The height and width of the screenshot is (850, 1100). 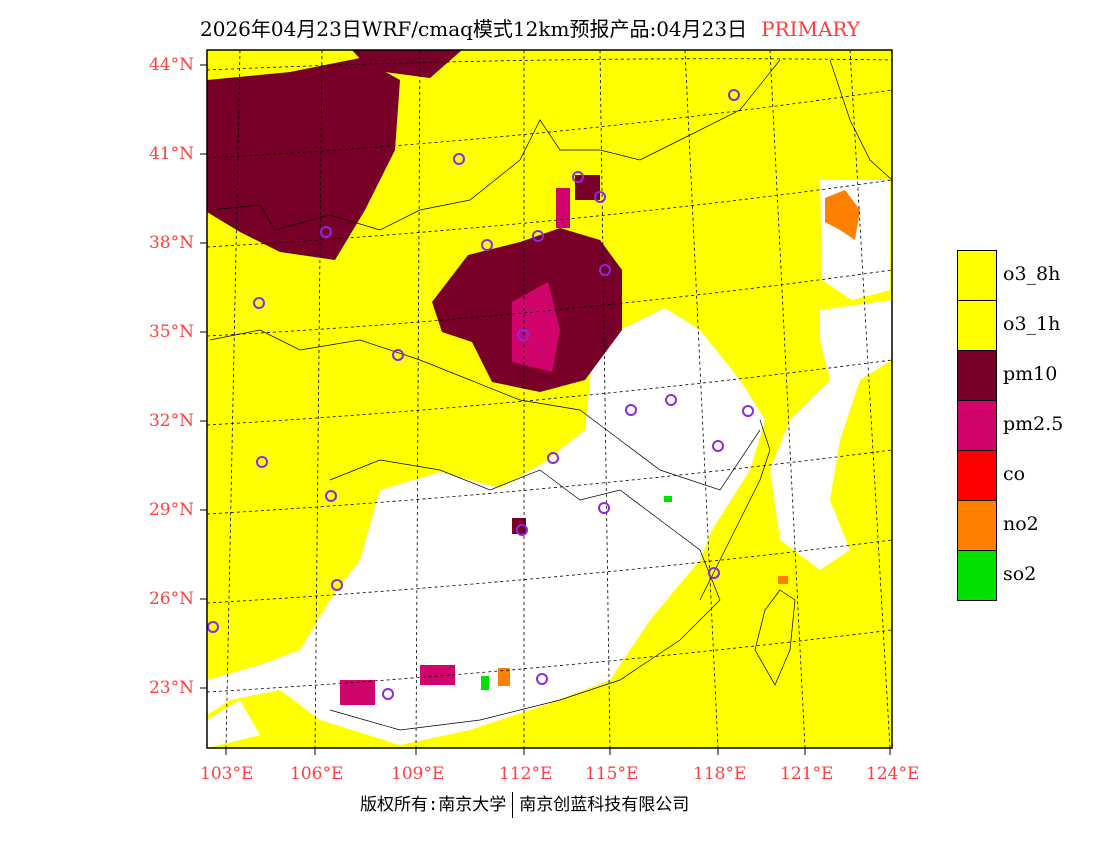 What do you see at coordinates (604, 805) in the screenshot?
I see `copyright-right: 南京创蓝科技有限公司` at bounding box center [604, 805].